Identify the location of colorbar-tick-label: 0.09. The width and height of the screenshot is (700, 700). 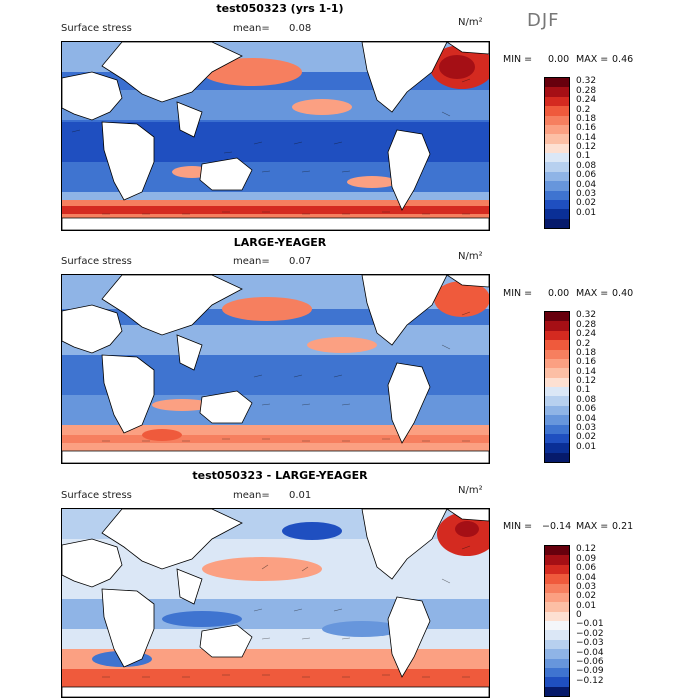
(586, 558).